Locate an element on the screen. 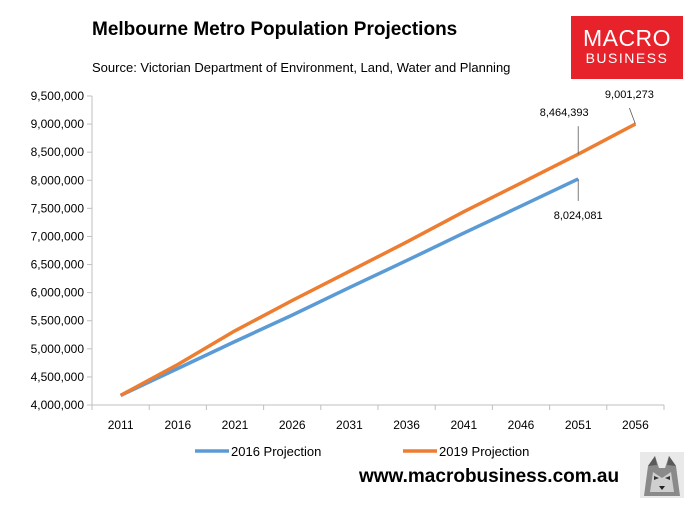 The image size is (695, 512). legend: 2016 Projection 2019 Projection is located at coordinates (362, 451).